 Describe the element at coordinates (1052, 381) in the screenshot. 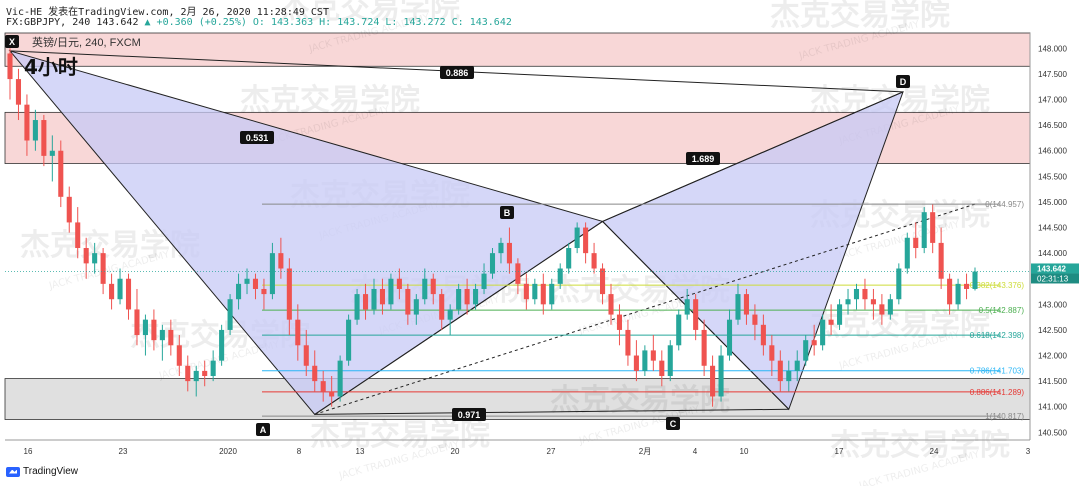

I see `y-tick-label: 141.500` at that location.